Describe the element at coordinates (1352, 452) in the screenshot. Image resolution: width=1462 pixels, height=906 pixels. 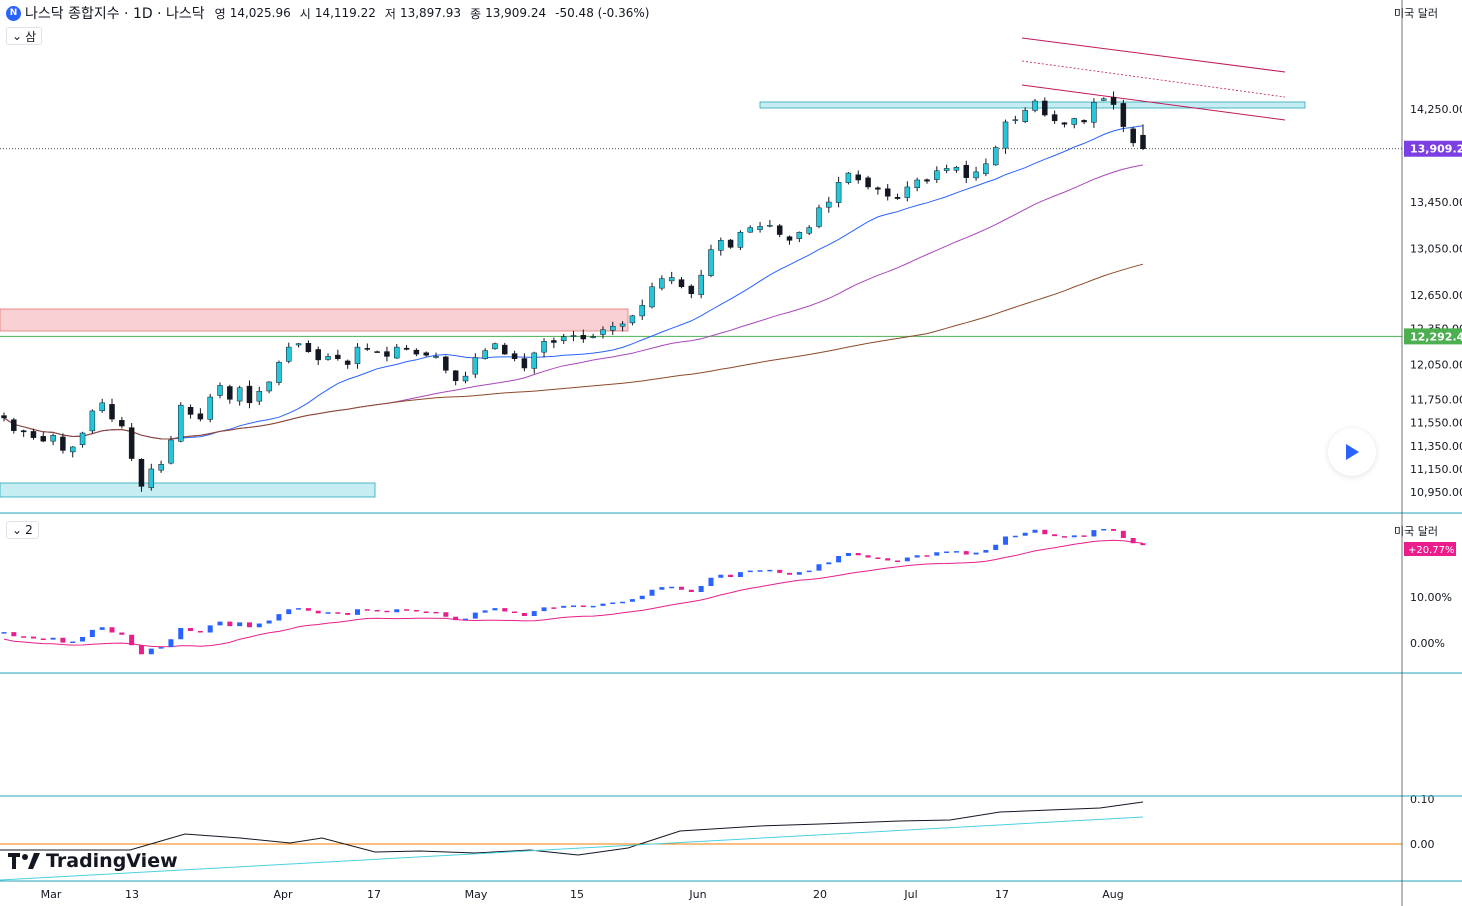
I see `play-button` at that location.